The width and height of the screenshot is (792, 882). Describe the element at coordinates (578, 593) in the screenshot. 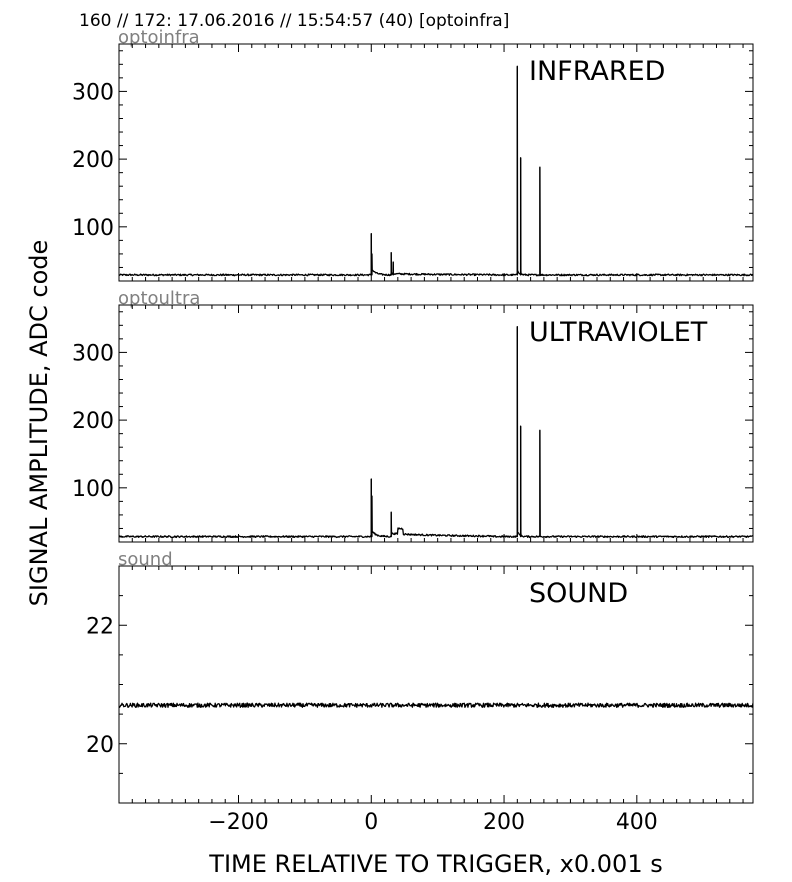

I see `panel-title: SOUND` at that location.